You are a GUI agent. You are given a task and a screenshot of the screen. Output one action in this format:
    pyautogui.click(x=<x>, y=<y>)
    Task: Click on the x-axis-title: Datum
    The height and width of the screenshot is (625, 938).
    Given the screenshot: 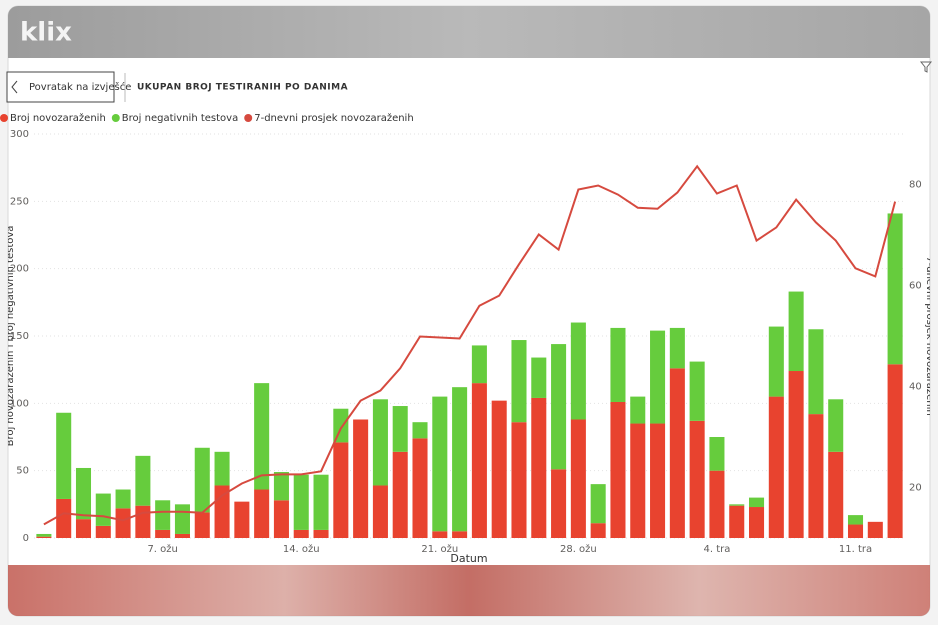 What is the action you would take?
    pyautogui.click(x=468, y=558)
    